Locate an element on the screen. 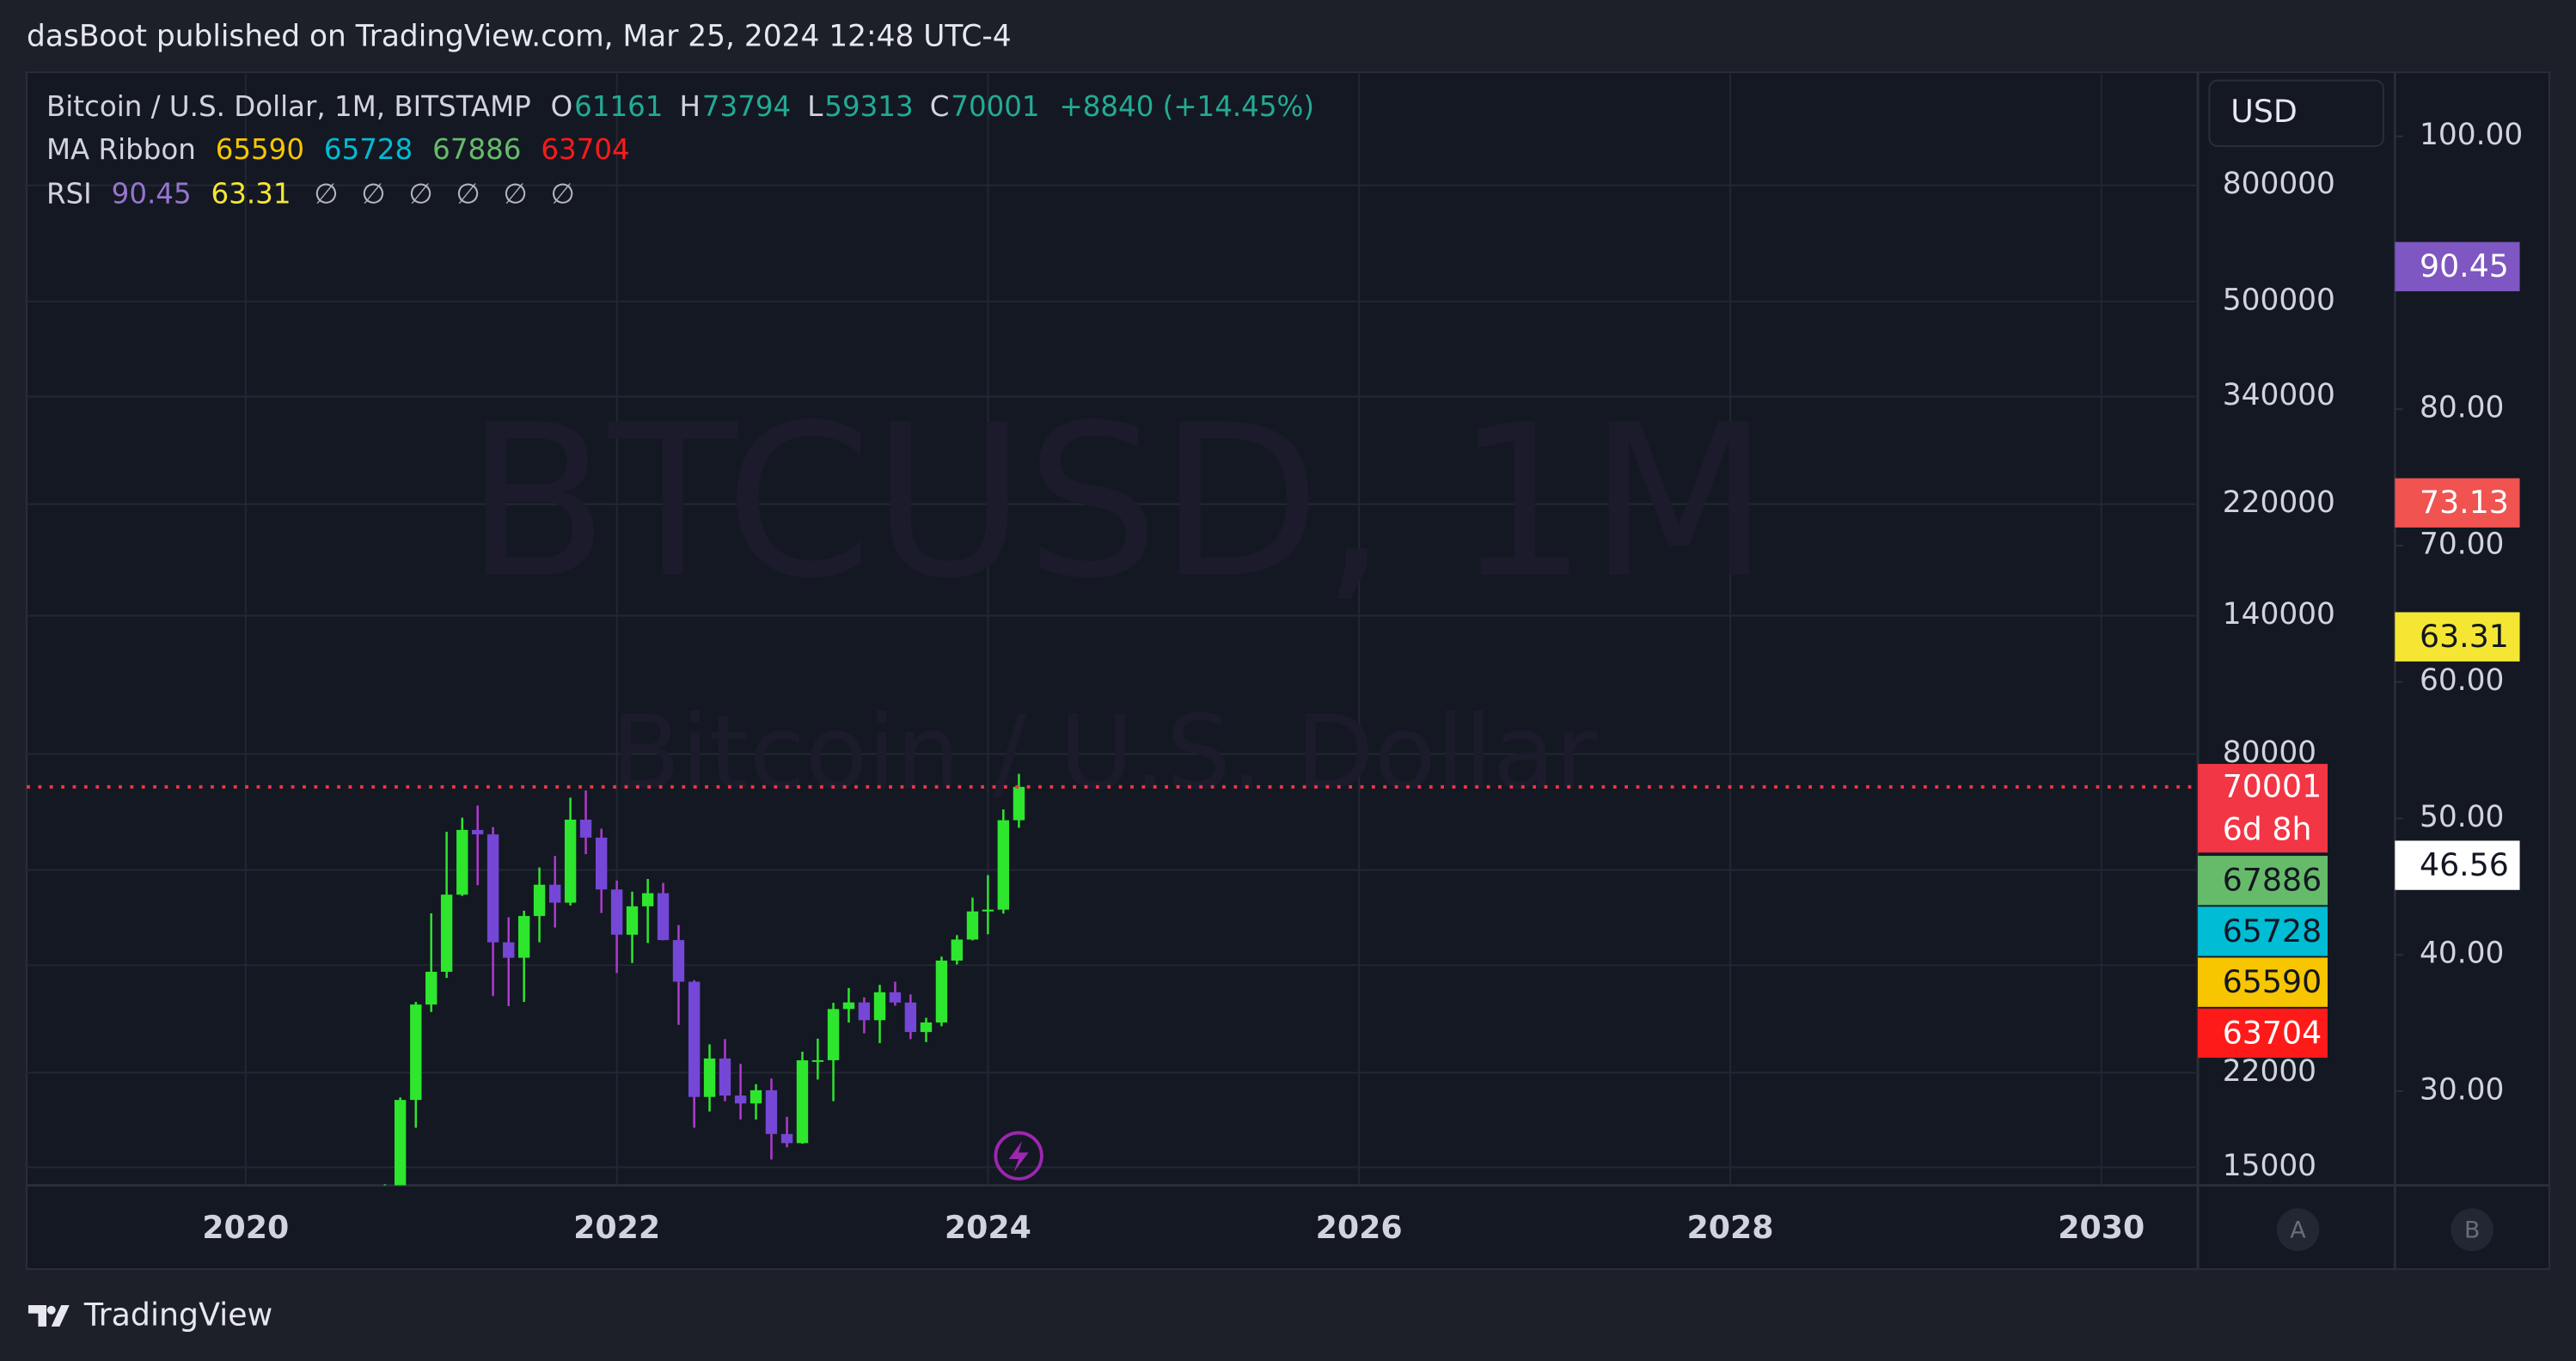  logo-dot is located at coordinates (51, 1310).